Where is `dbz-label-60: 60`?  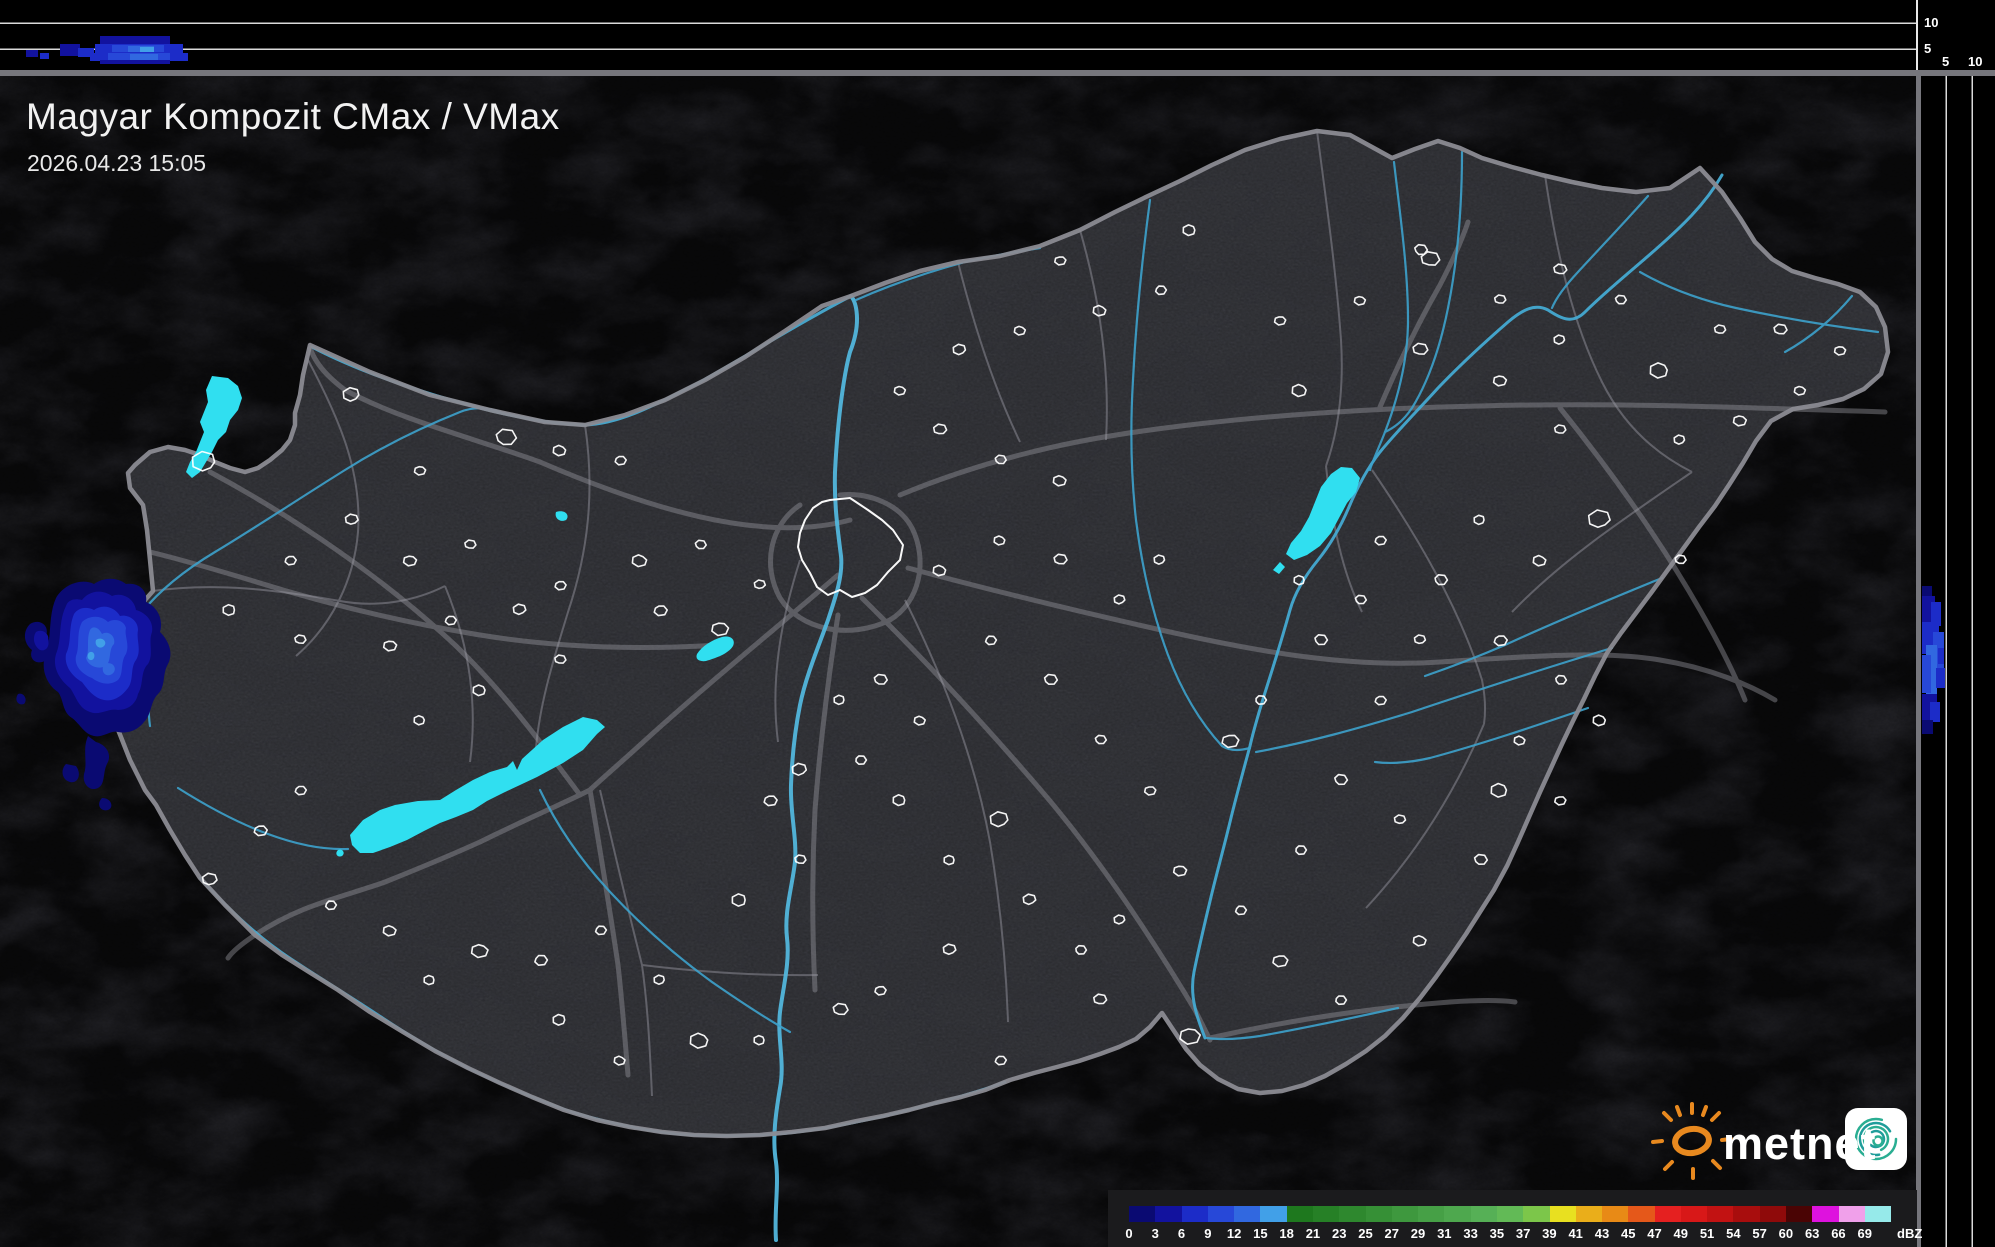
dbz-label-60: 60 is located at coordinates (1786, 1233).